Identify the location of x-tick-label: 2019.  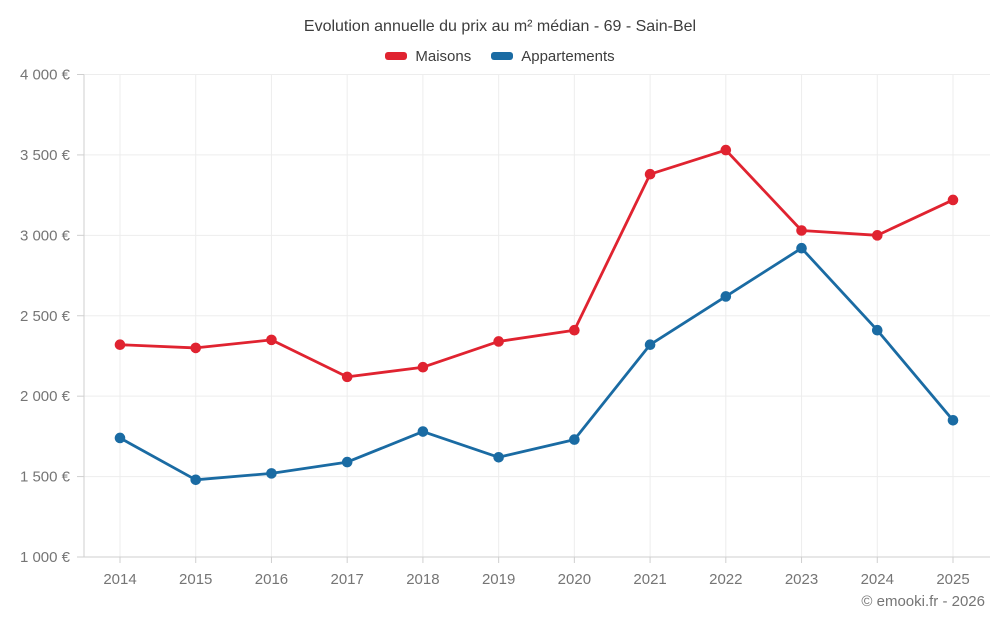
(498, 579).